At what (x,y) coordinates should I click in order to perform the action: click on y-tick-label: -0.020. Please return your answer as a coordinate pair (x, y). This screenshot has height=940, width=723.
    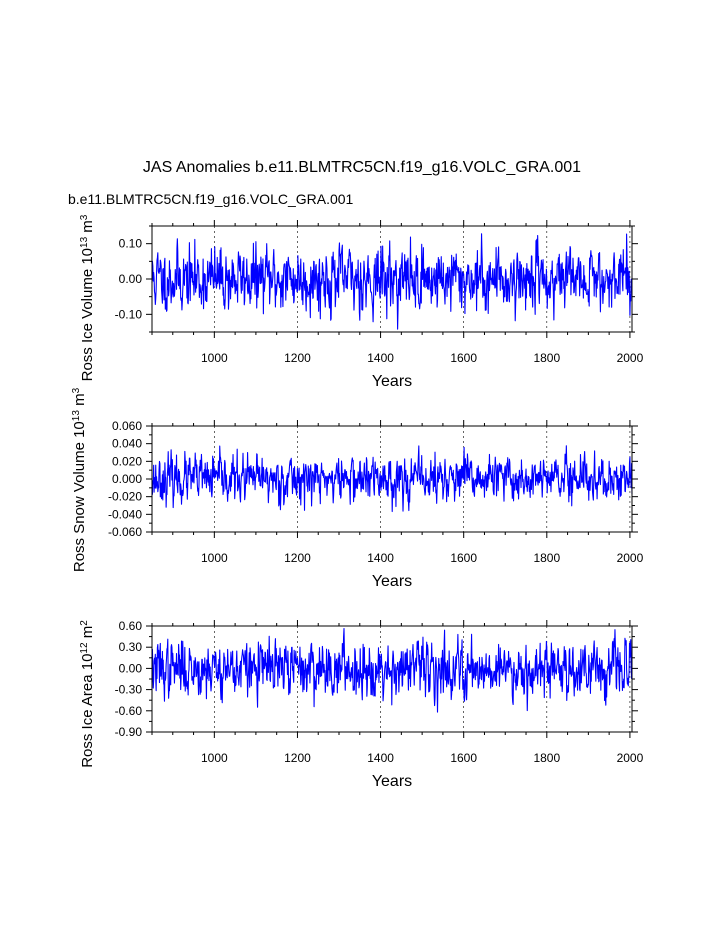
    Looking at the image, I should click on (125, 497).